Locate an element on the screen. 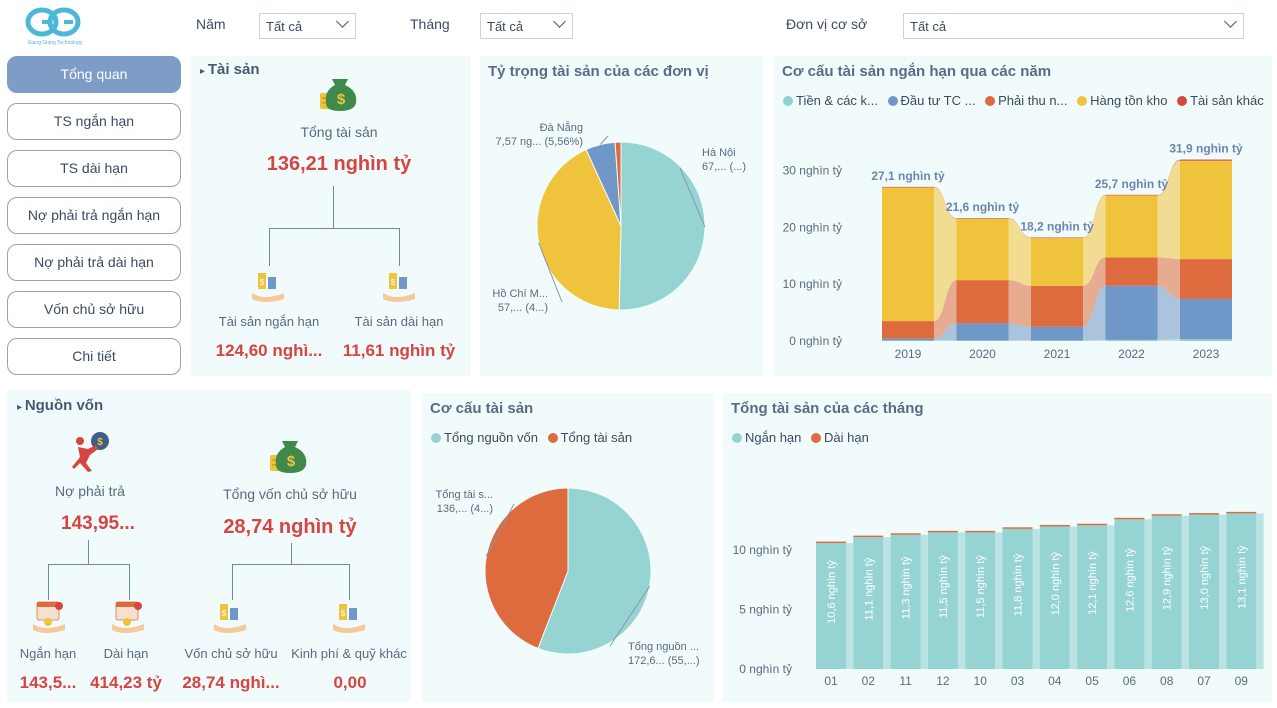  x-tick-label: 01 is located at coordinates (831, 681).